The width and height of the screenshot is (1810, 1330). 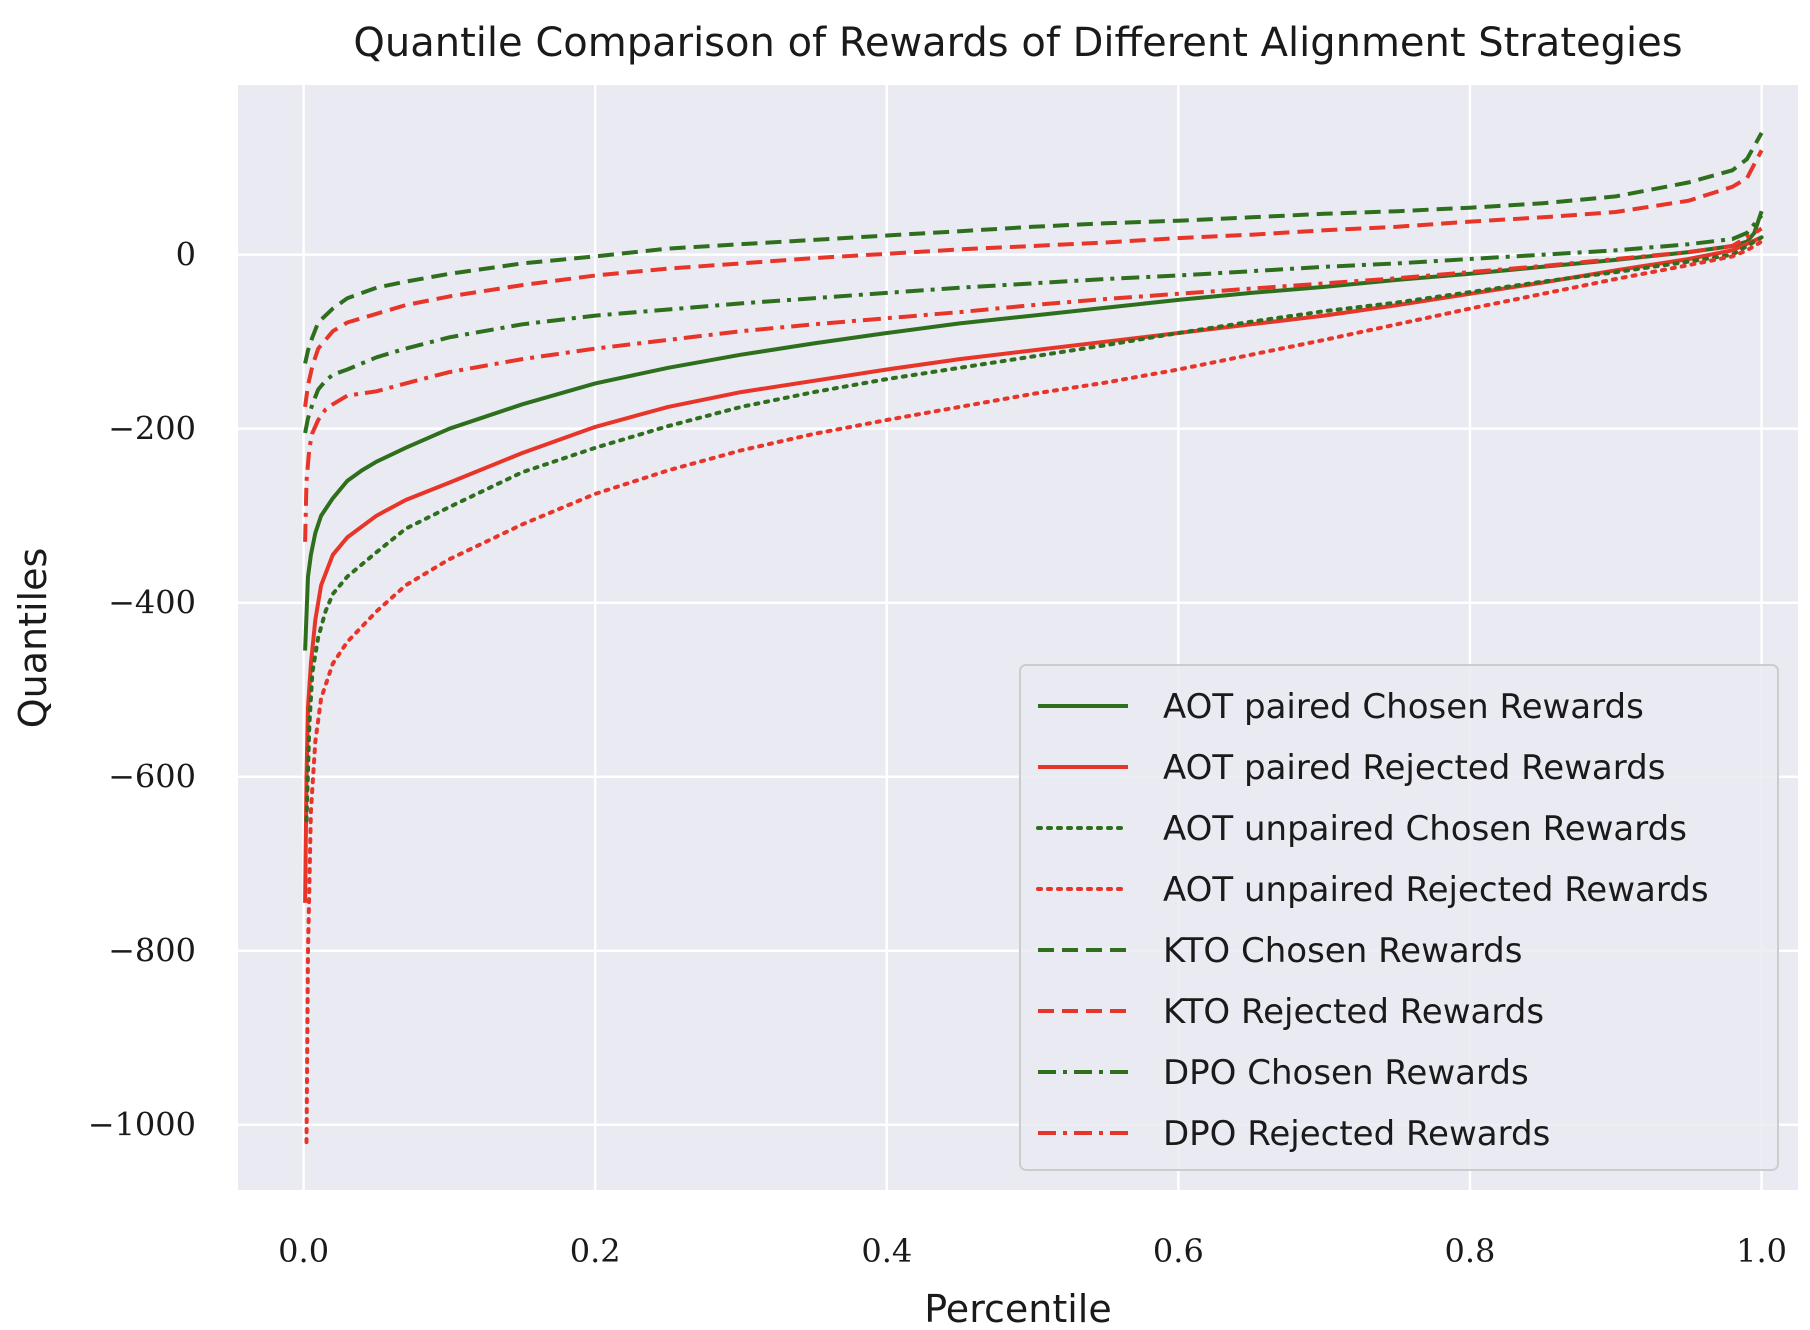 I want to click on x-tick-label: 0.6, so click(x=1178, y=1251).